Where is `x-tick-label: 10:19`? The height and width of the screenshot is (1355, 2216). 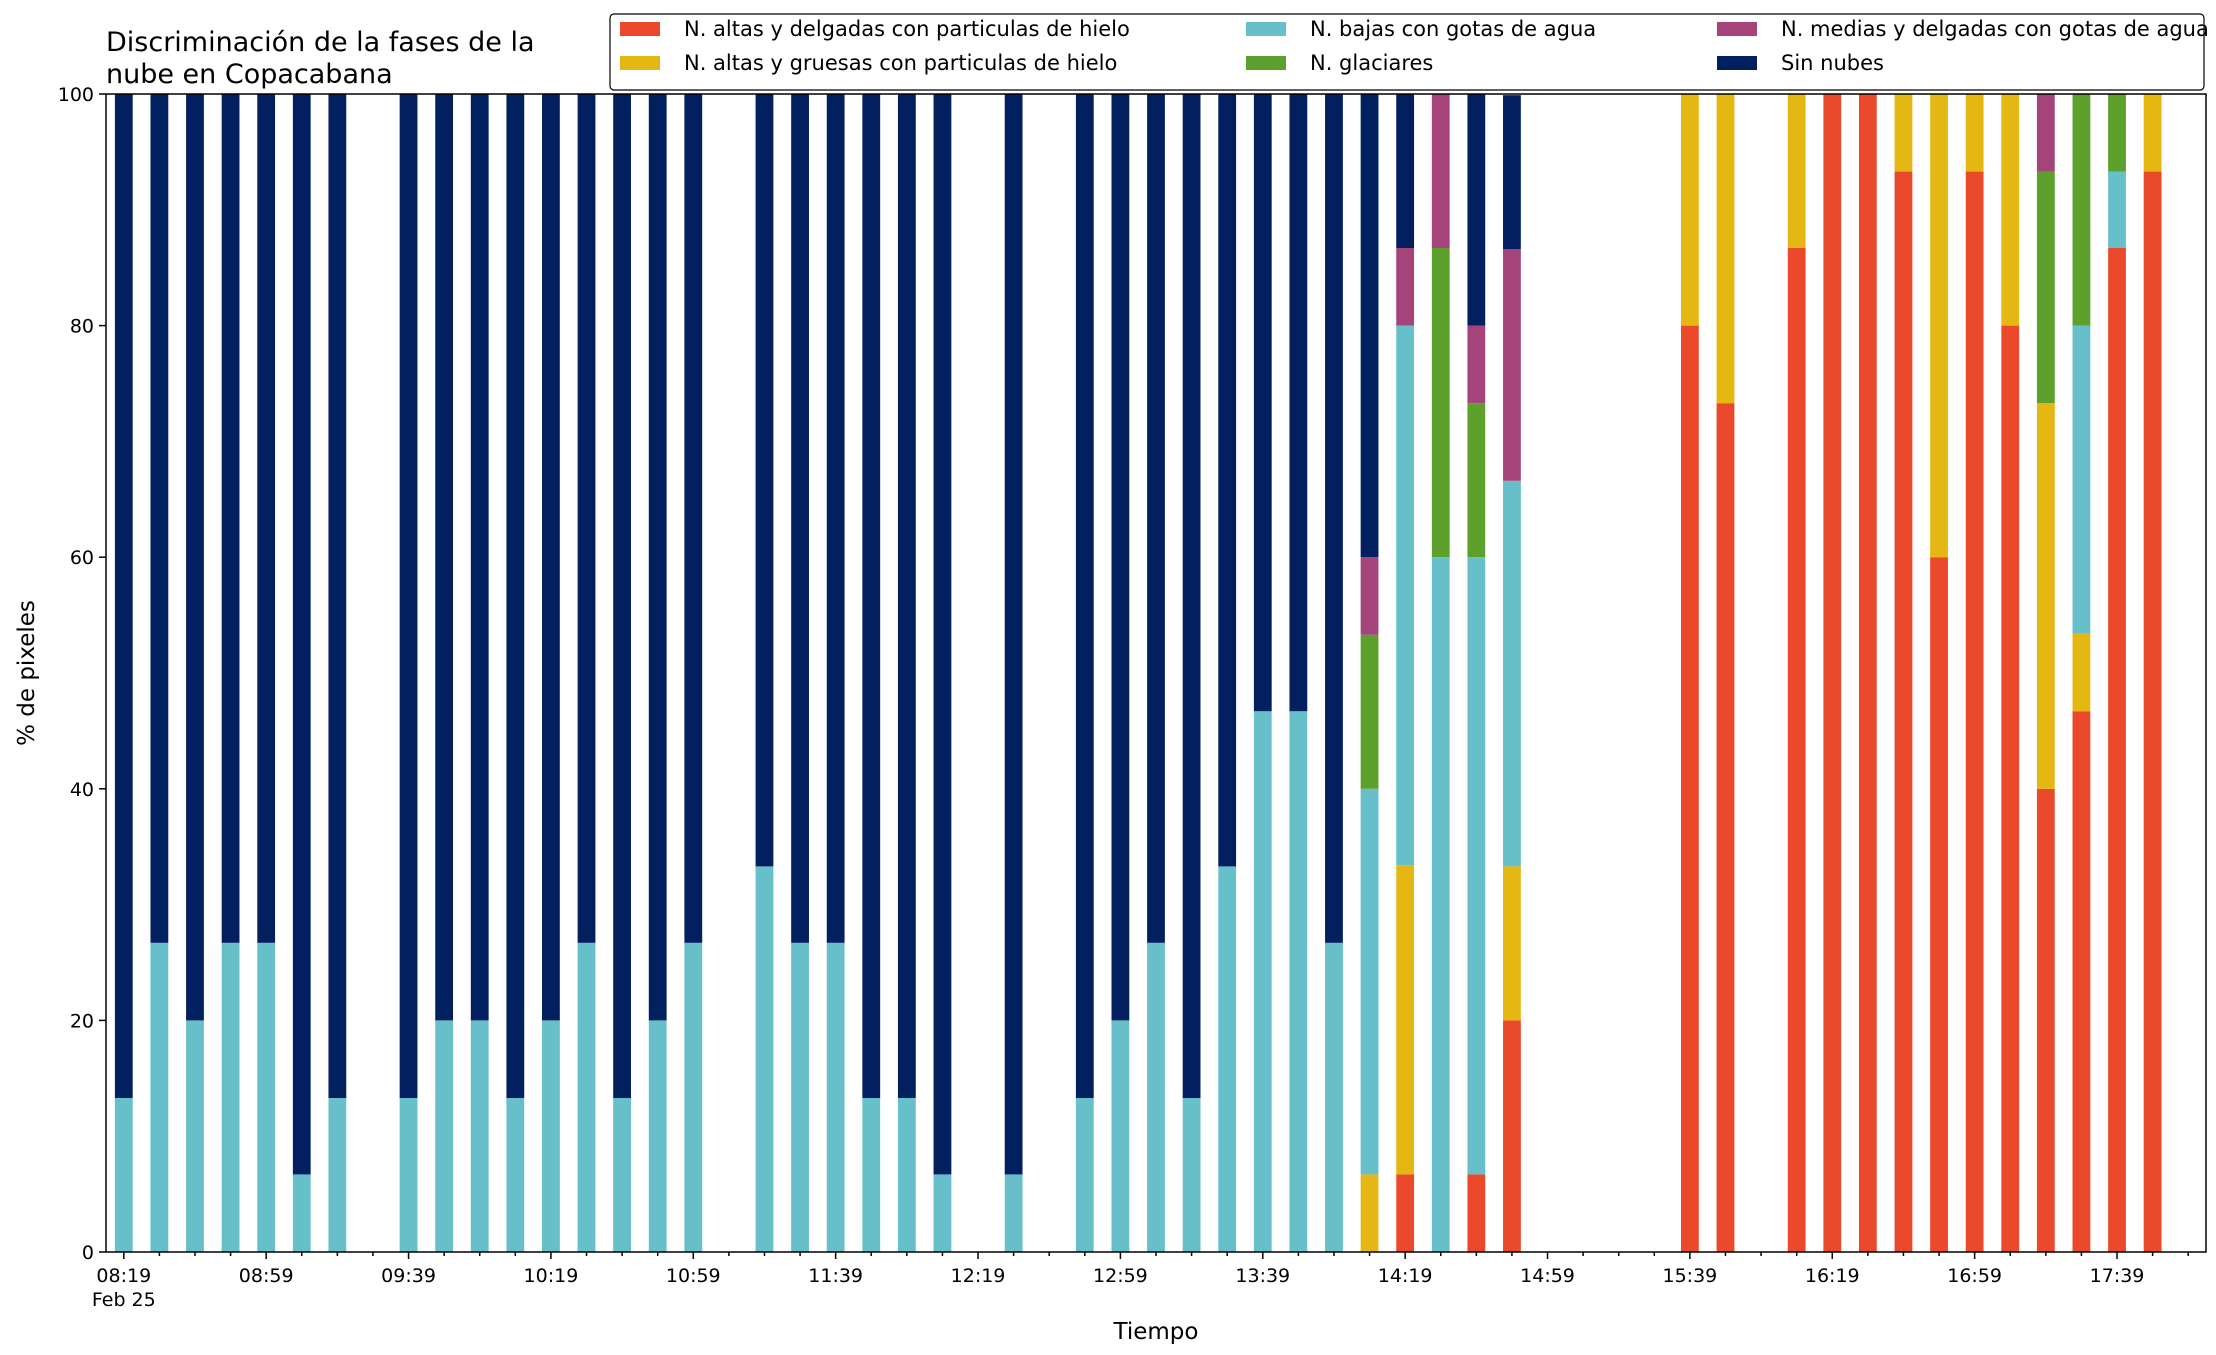
x-tick-label: 10:19 is located at coordinates (551, 1276).